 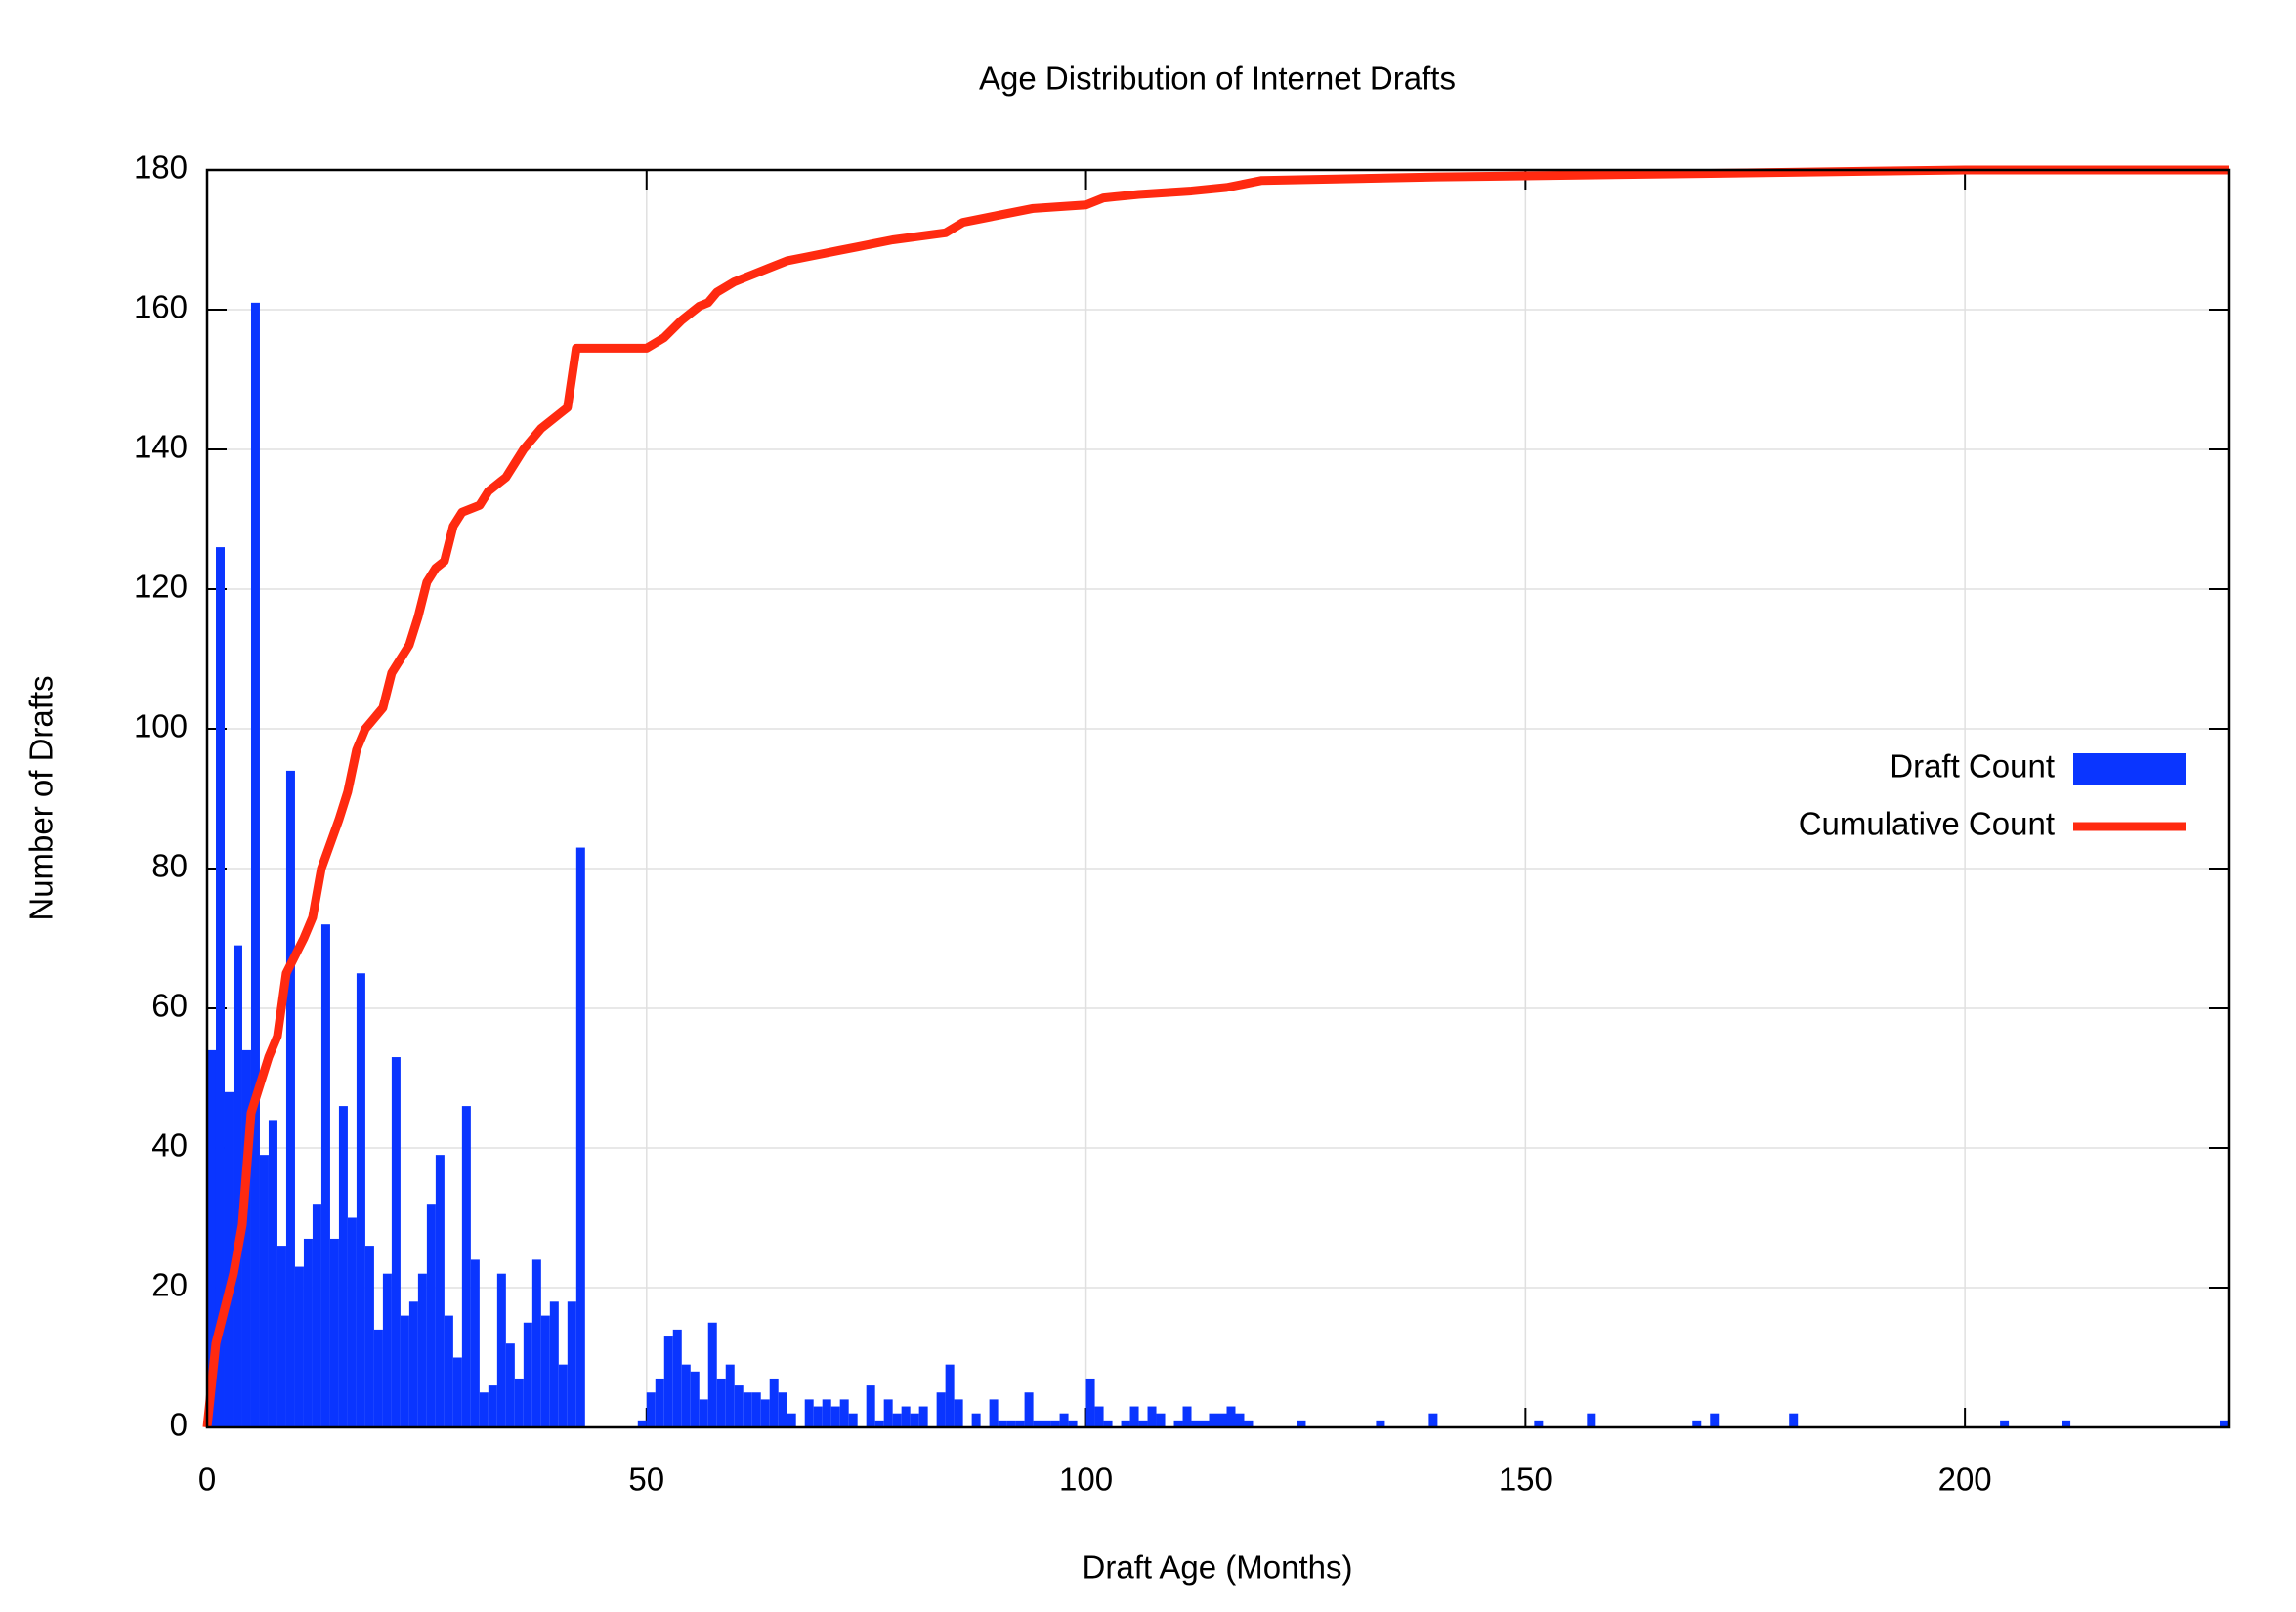 What do you see at coordinates (179, 1425) in the screenshot?
I see `y-tick-label: 0` at bounding box center [179, 1425].